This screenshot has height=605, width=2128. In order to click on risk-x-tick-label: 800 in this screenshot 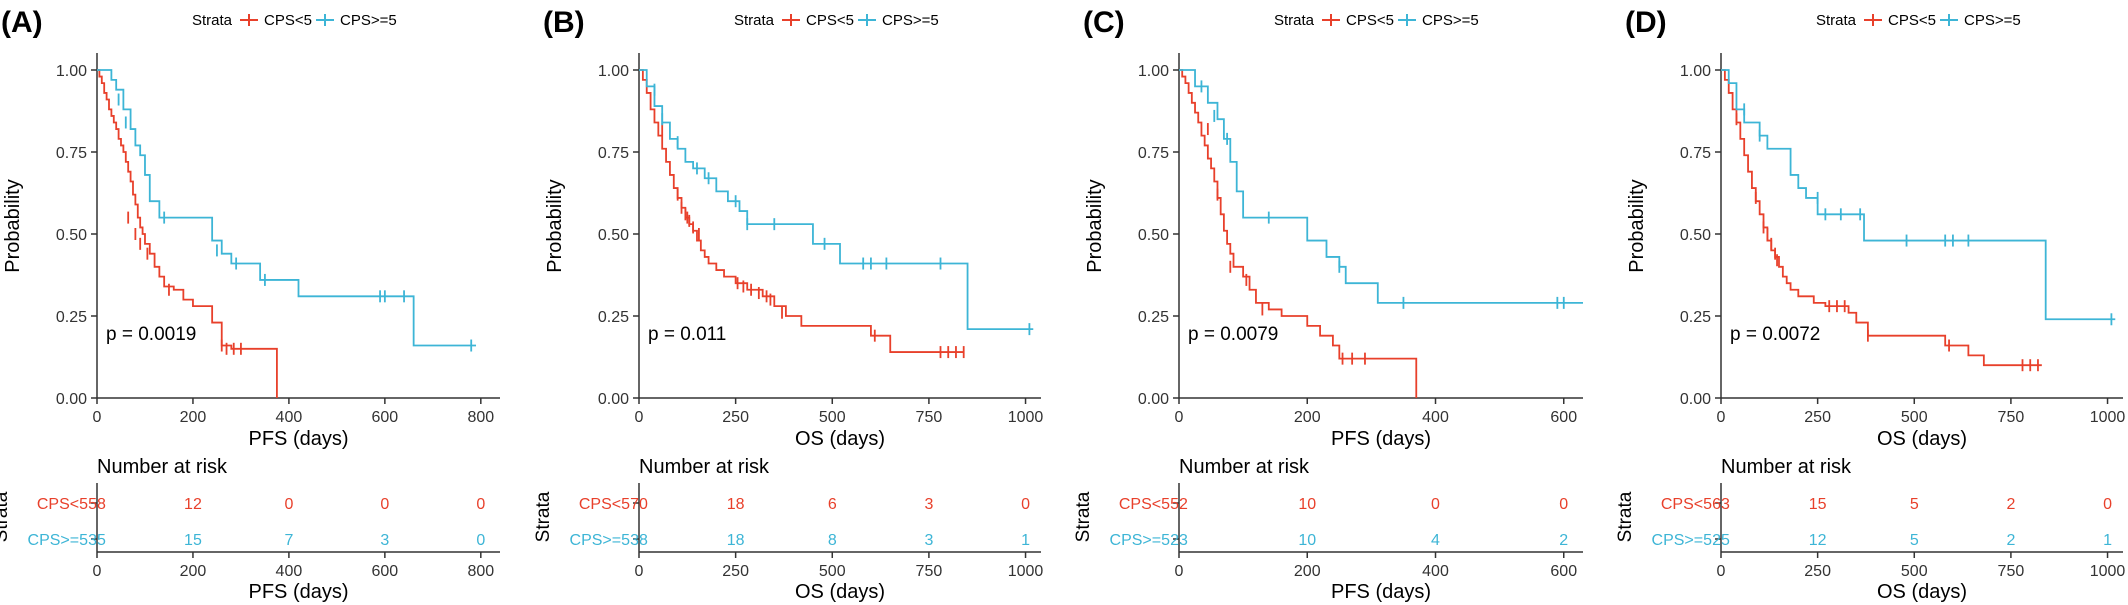, I will do `click(480, 571)`.